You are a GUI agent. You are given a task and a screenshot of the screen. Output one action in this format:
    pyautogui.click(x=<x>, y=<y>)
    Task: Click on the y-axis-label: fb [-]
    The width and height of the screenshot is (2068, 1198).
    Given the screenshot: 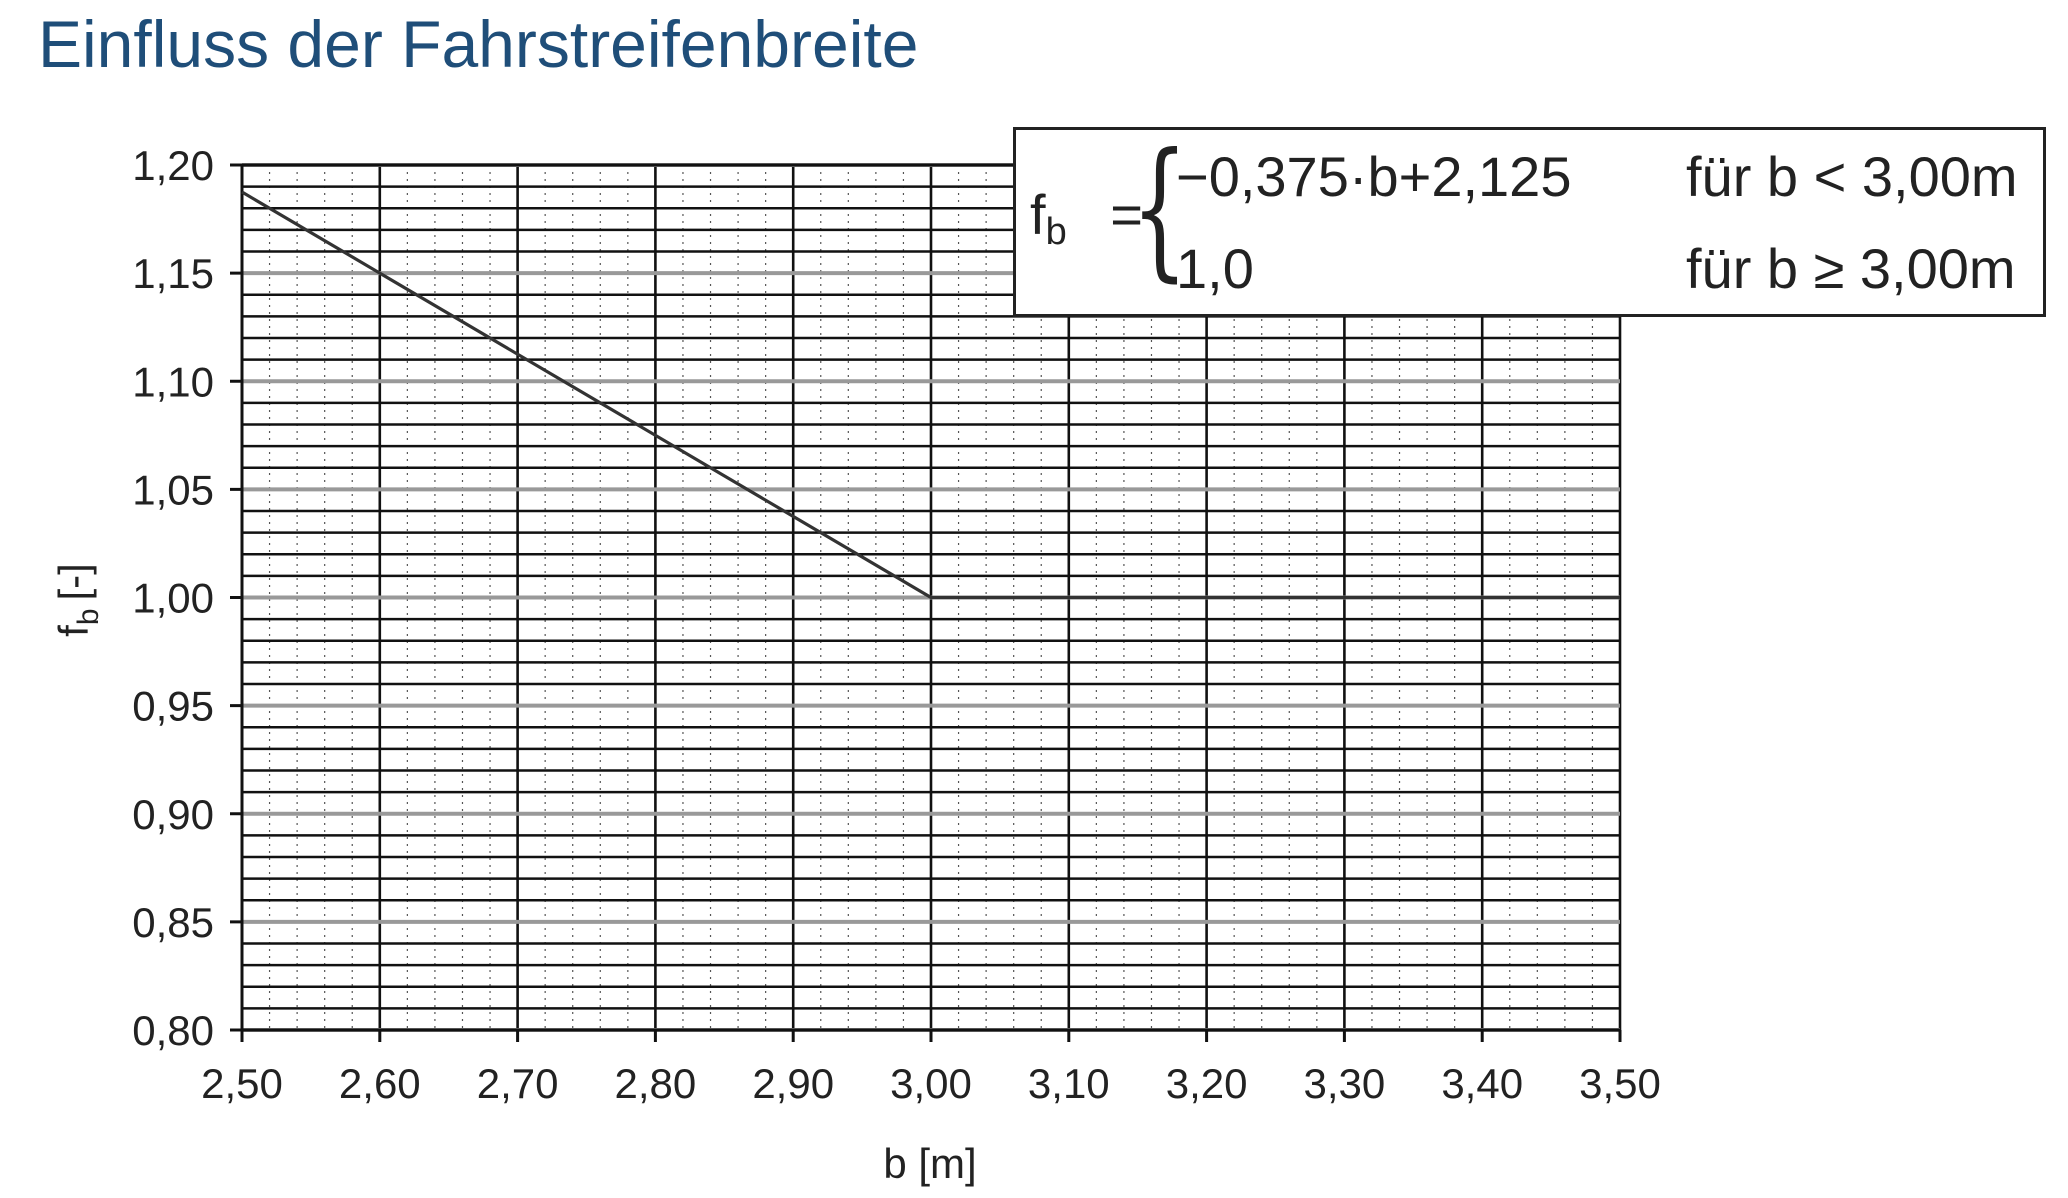 What is the action you would take?
    pyautogui.click(x=77, y=600)
    